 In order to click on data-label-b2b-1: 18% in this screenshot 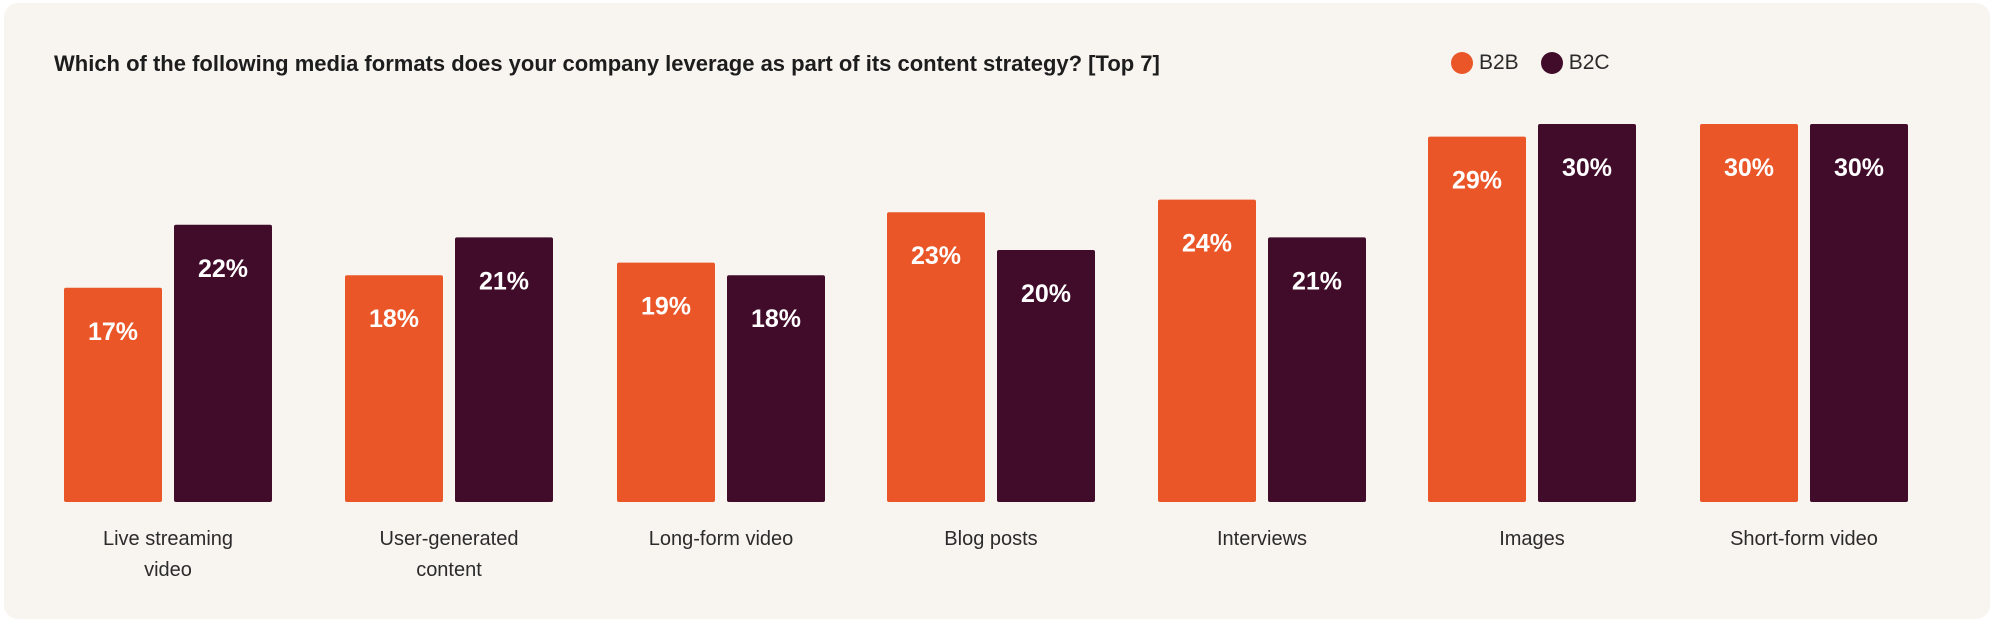, I will do `click(394, 319)`.